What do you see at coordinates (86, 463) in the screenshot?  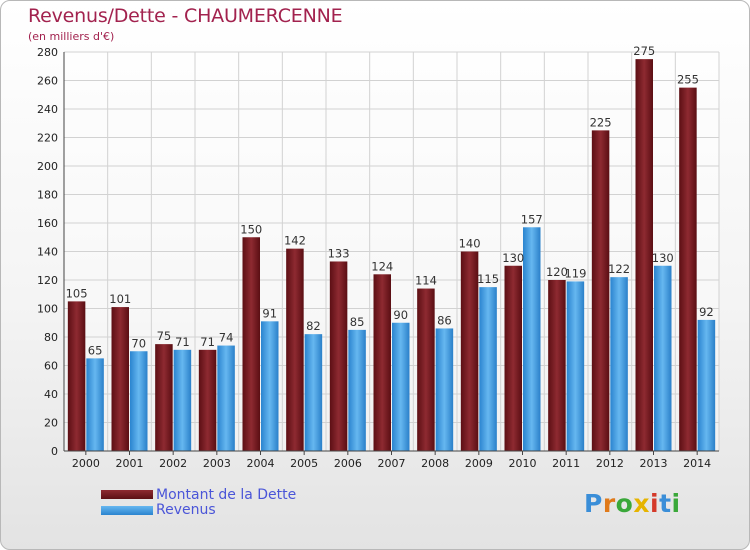 I see `x-tick-label: 2000` at bounding box center [86, 463].